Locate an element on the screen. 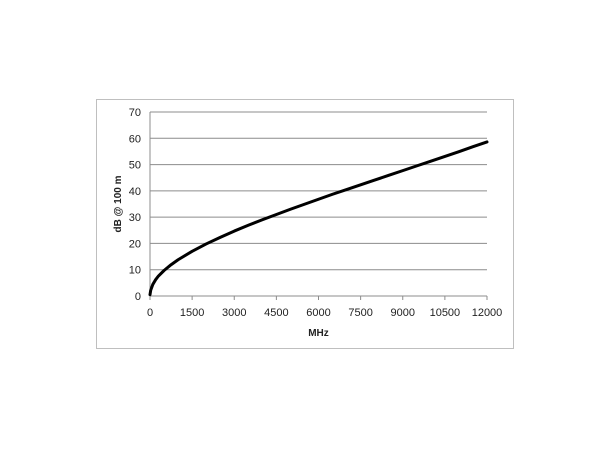 Image resolution: width=610 pixels, height=450 pixels. y-tick-label: 30 is located at coordinates (135, 218).